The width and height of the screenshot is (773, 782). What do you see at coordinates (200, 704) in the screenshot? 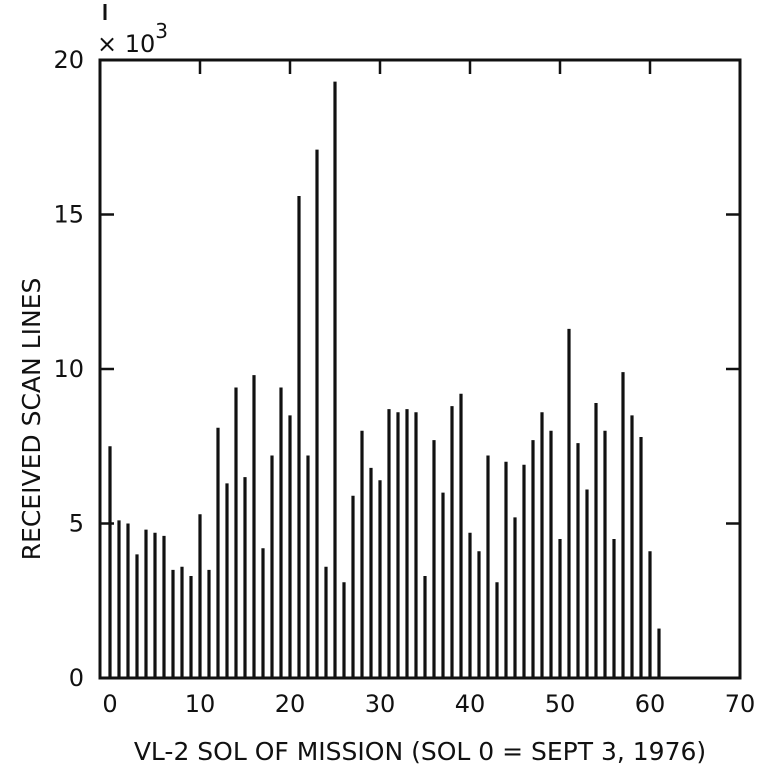
I see `x-tick-label-10: 10` at bounding box center [200, 704].